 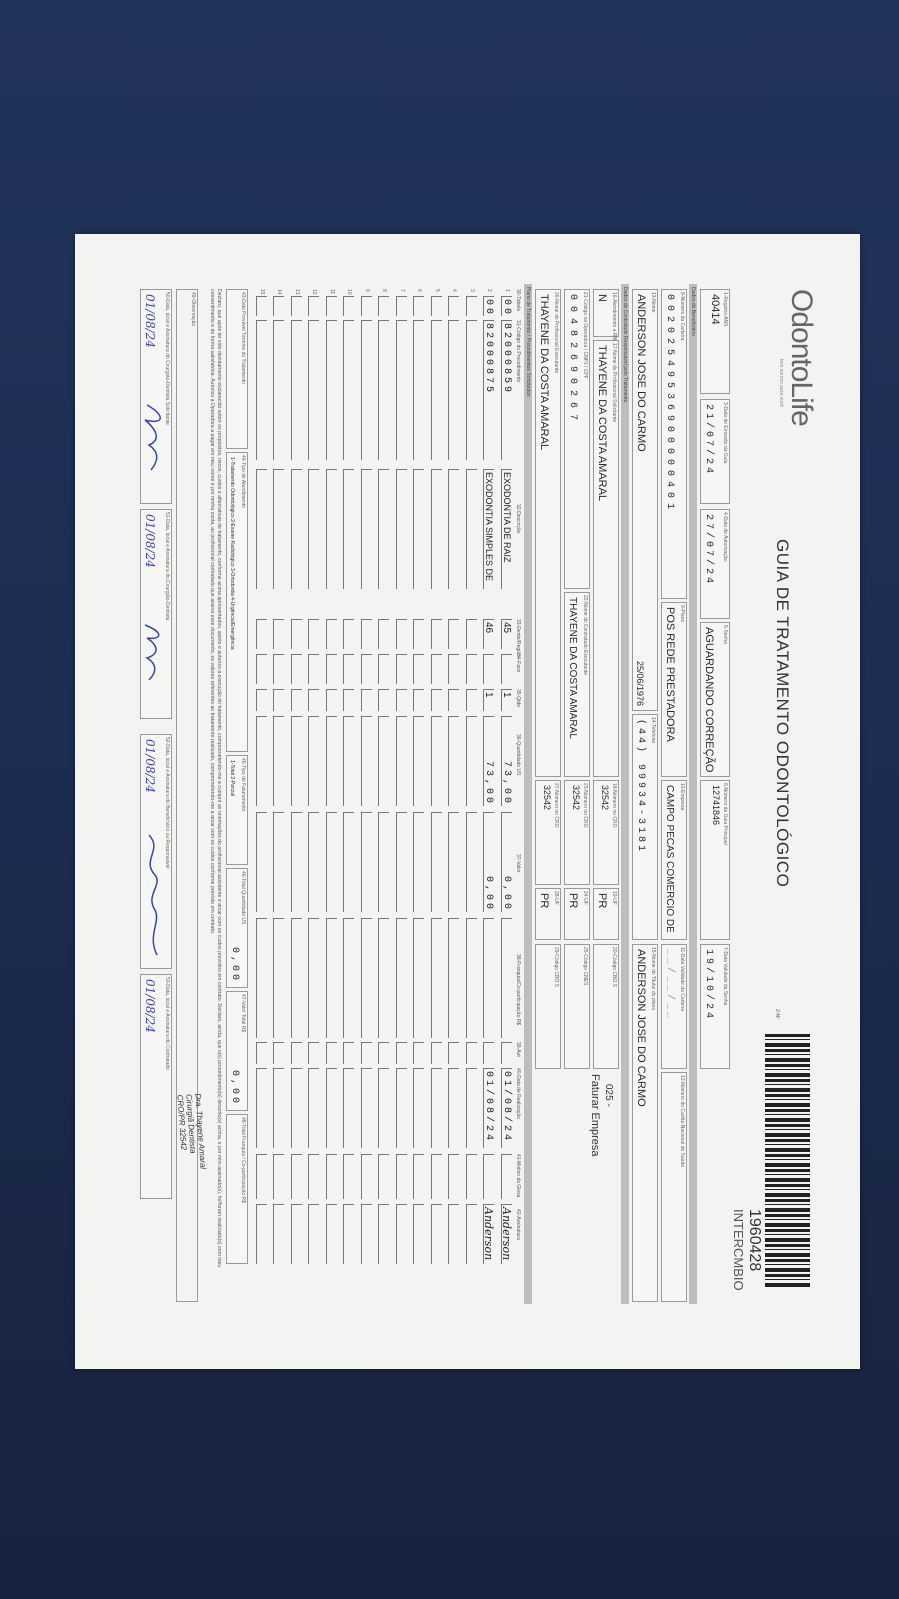 What do you see at coordinates (506, 1234) in the screenshot?
I see `cell-assinatura: Anderson` at bounding box center [506, 1234].